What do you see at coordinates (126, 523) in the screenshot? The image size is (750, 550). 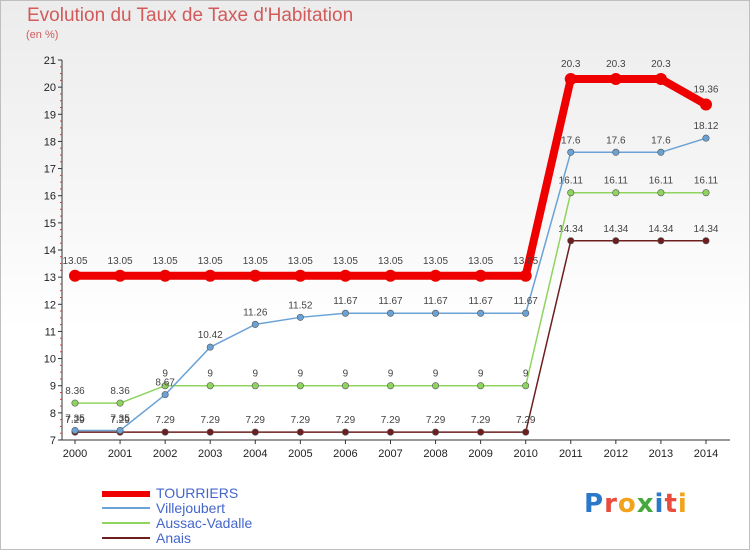 I see `legend-swatch-aussac-vadalle` at bounding box center [126, 523].